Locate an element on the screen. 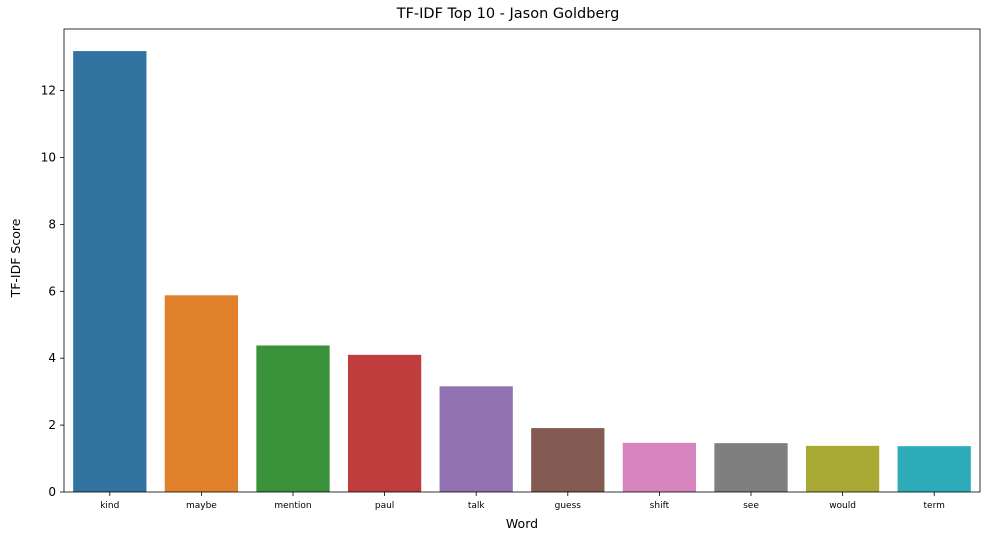 The image size is (1000, 541). y-tick-label-6: 6 is located at coordinates (52, 291).